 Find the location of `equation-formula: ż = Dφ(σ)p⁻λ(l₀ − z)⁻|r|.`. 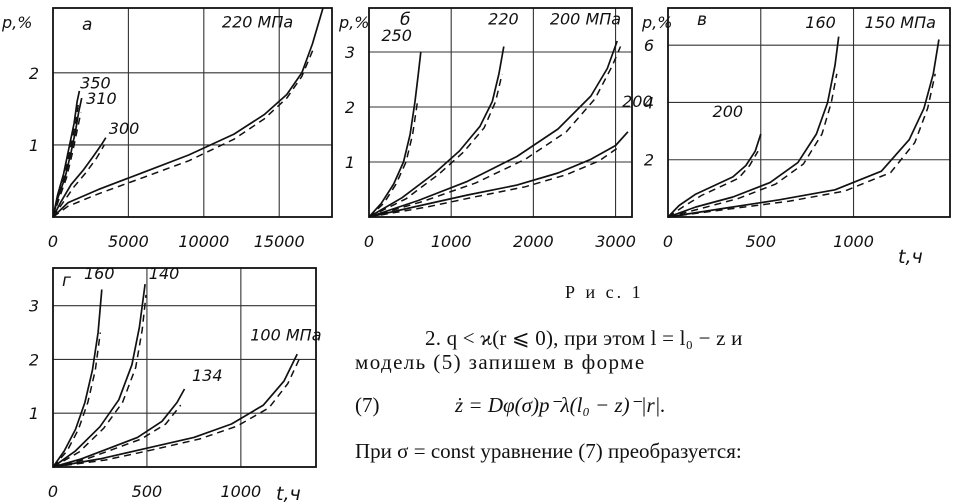

equation-formula: ż = Dφ(σ)p⁻λ(l₀ − z)⁻|r|. is located at coordinates (560, 404).